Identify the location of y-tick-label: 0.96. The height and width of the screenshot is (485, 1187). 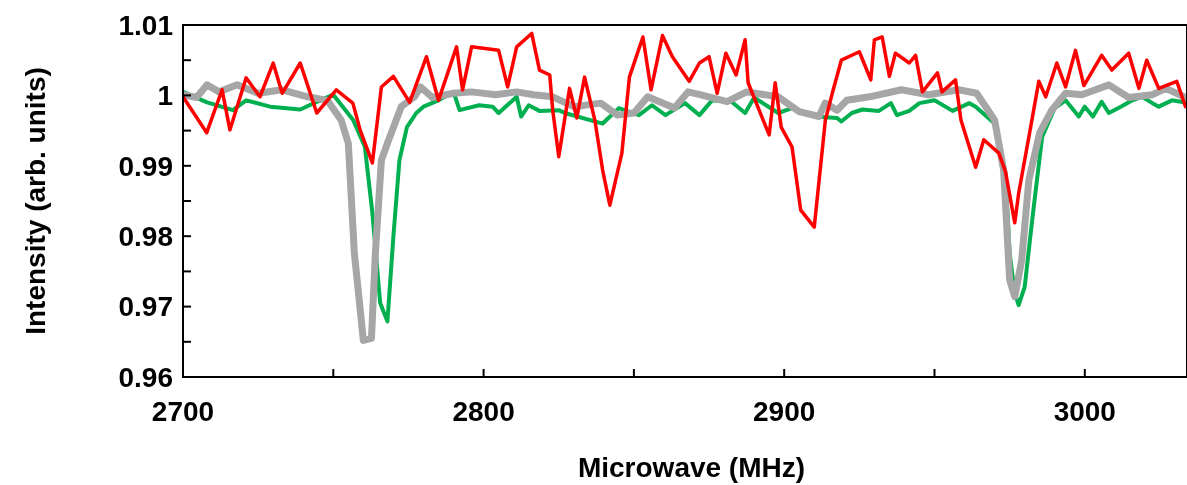
(145, 377).